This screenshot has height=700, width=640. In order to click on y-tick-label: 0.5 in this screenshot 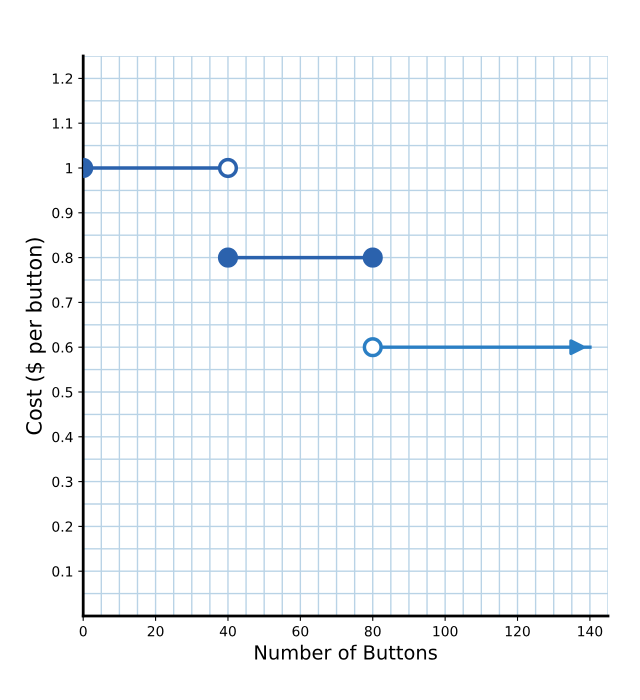, I will do `click(62, 392)`.